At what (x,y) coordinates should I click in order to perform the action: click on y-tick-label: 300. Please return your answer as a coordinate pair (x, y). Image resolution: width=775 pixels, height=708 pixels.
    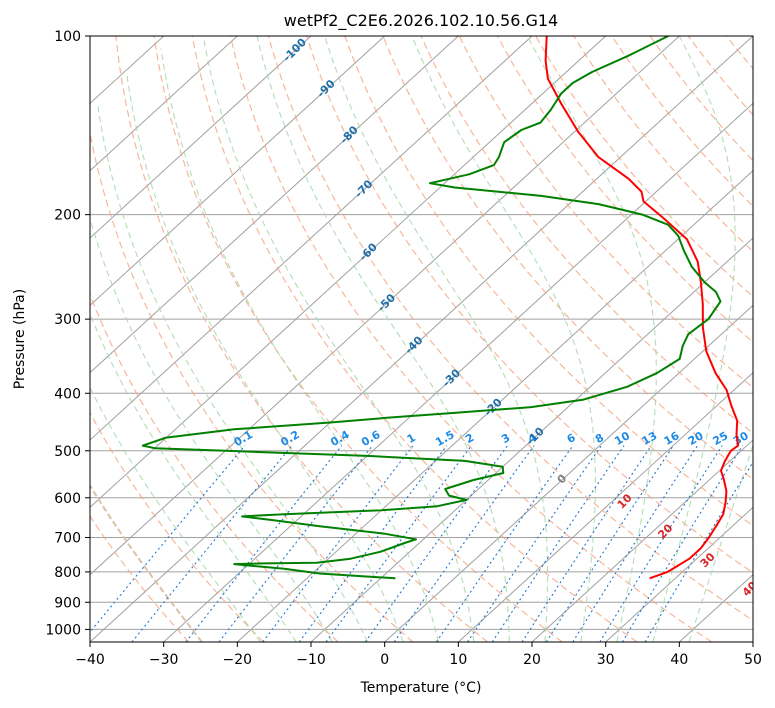
    Looking at the image, I should click on (67, 320).